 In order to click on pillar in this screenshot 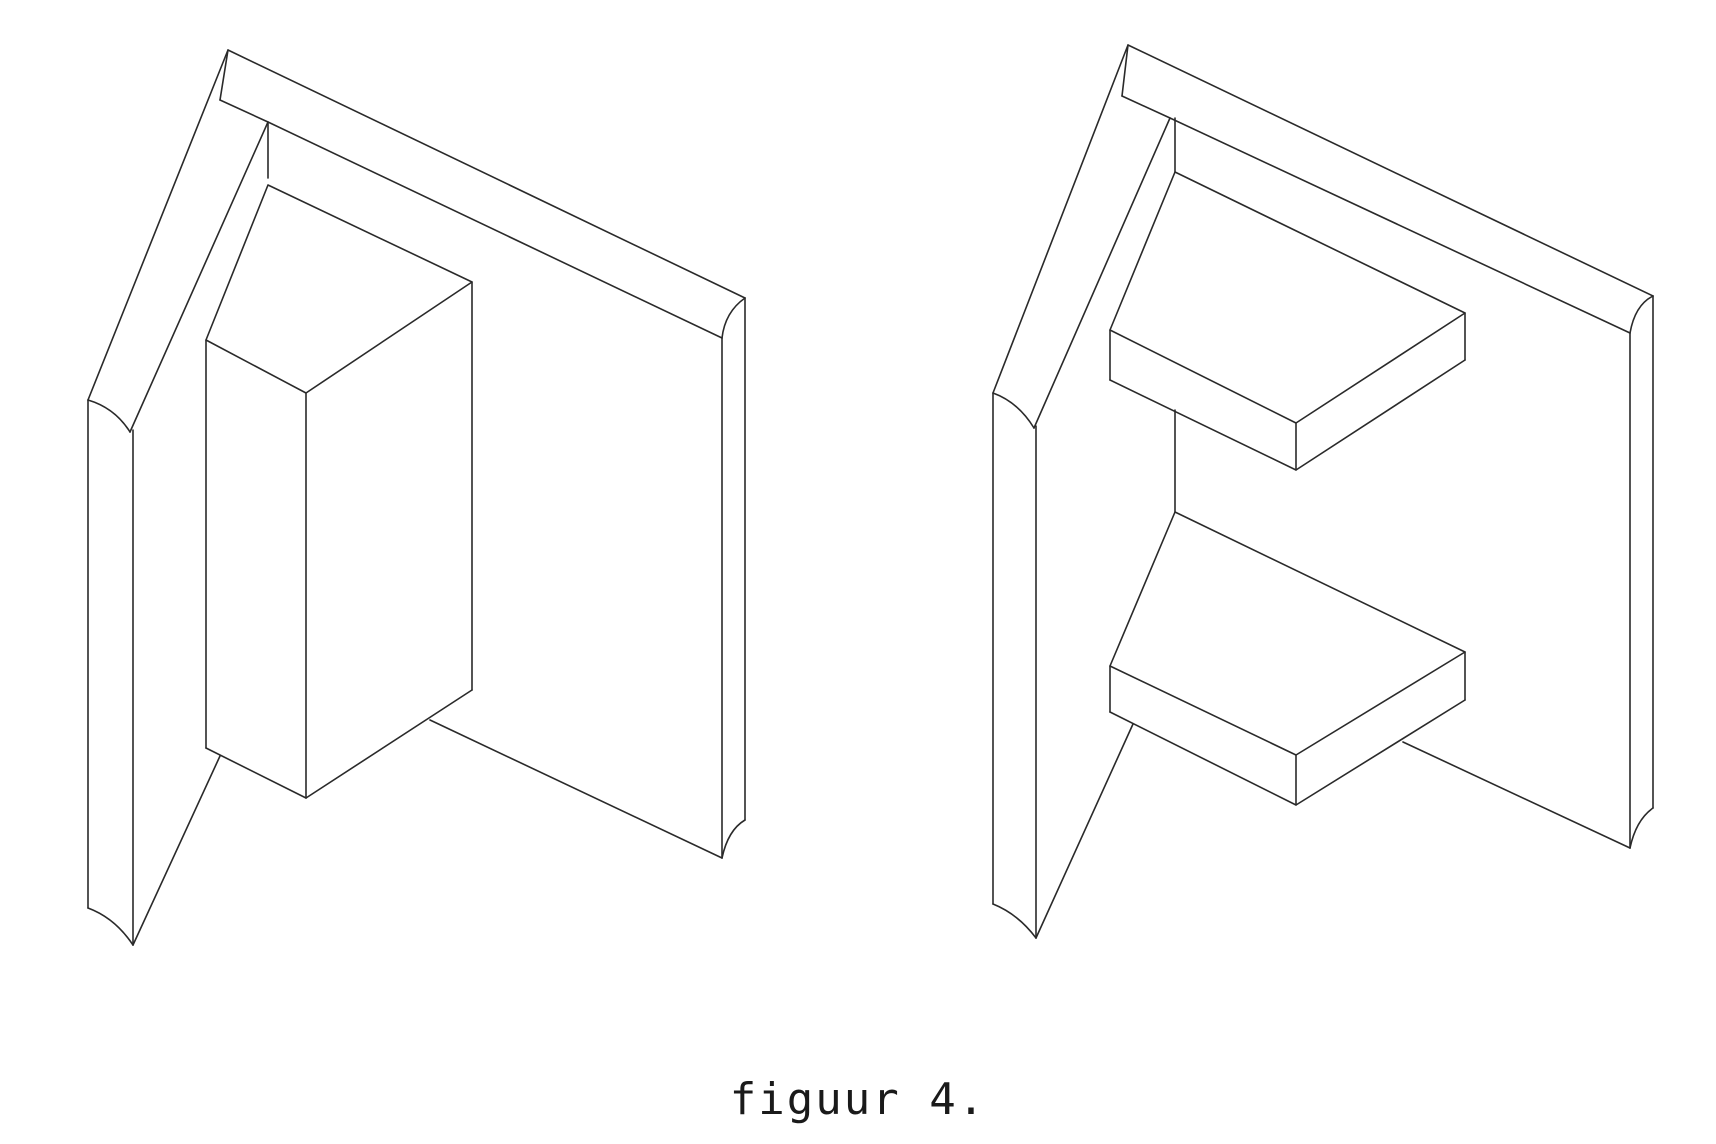, I will do `click(339, 491)`.